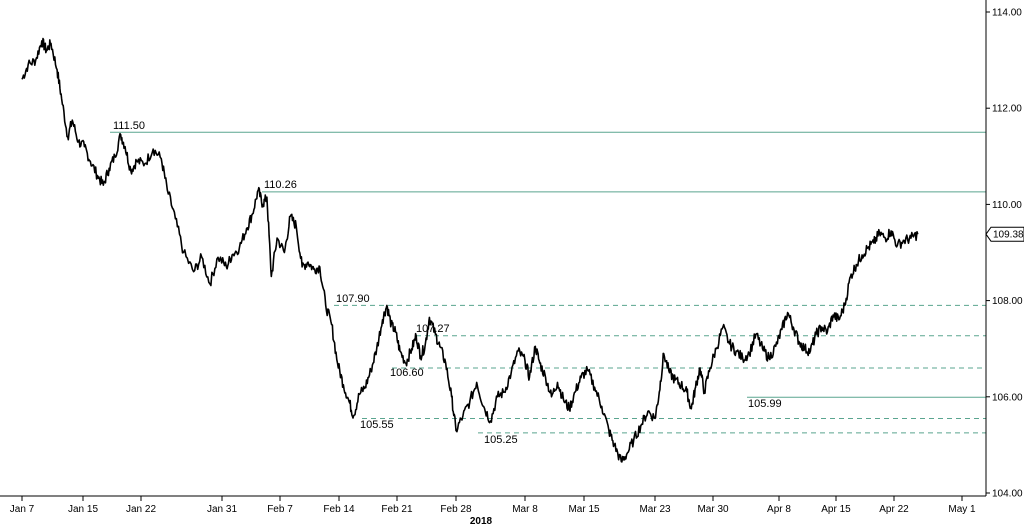 The image size is (1024, 528). What do you see at coordinates (280, 185) in the screenshot?
I see `level-label-1: 110.26` at bounding box center [280, 185].